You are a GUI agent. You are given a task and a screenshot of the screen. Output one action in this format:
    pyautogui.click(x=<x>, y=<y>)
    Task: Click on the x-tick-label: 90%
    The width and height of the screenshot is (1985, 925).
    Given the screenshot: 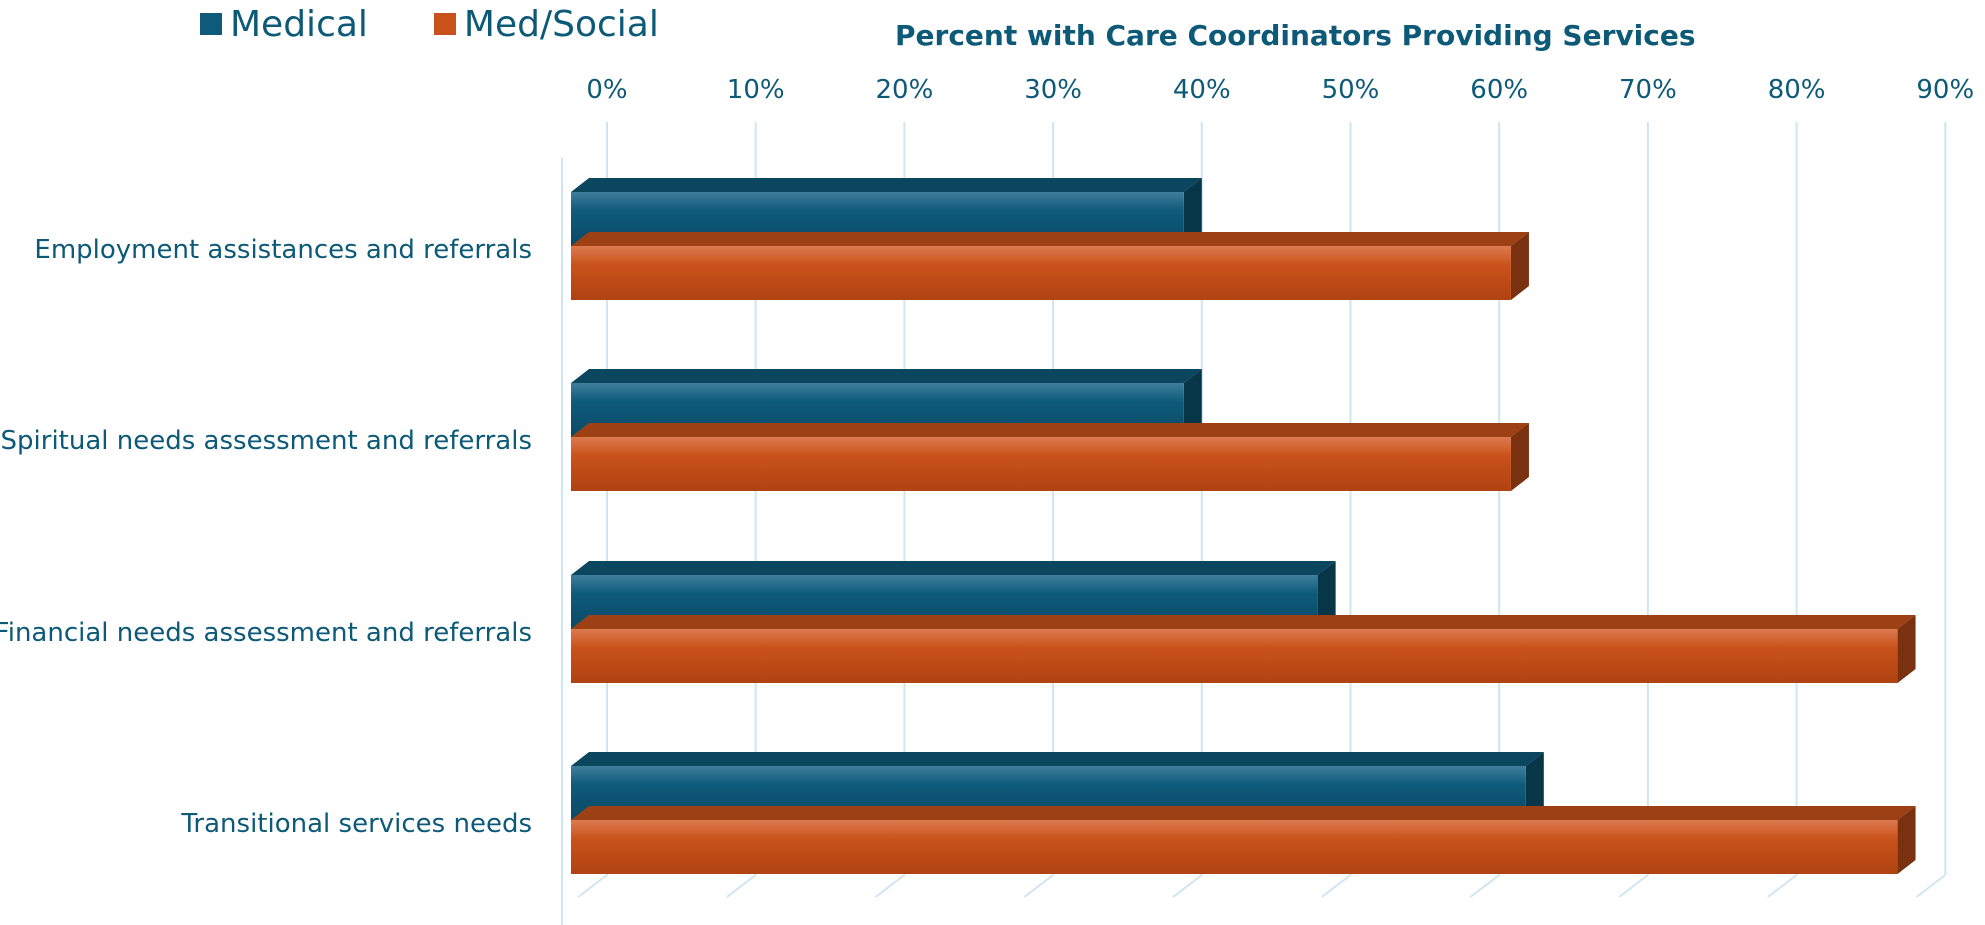 What is the action you would take?
    pyautogui.click(x=1945, y=90)
    